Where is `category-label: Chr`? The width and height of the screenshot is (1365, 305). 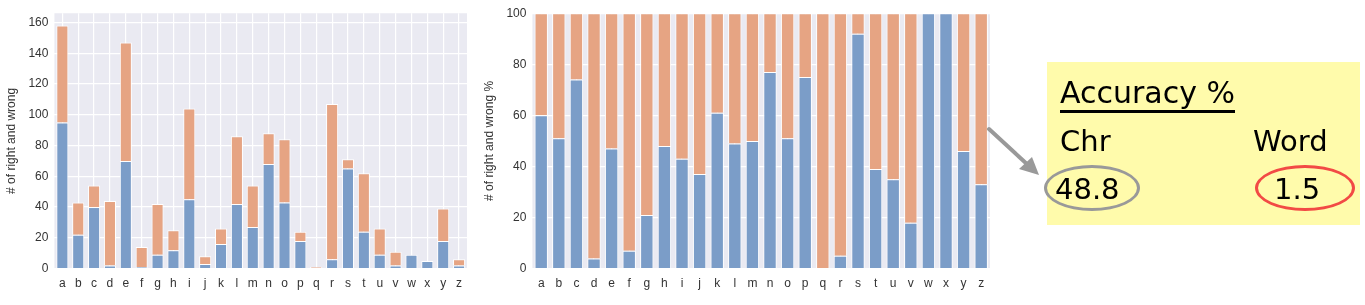 category-label: Chr is located at coordinates (1085, 141).